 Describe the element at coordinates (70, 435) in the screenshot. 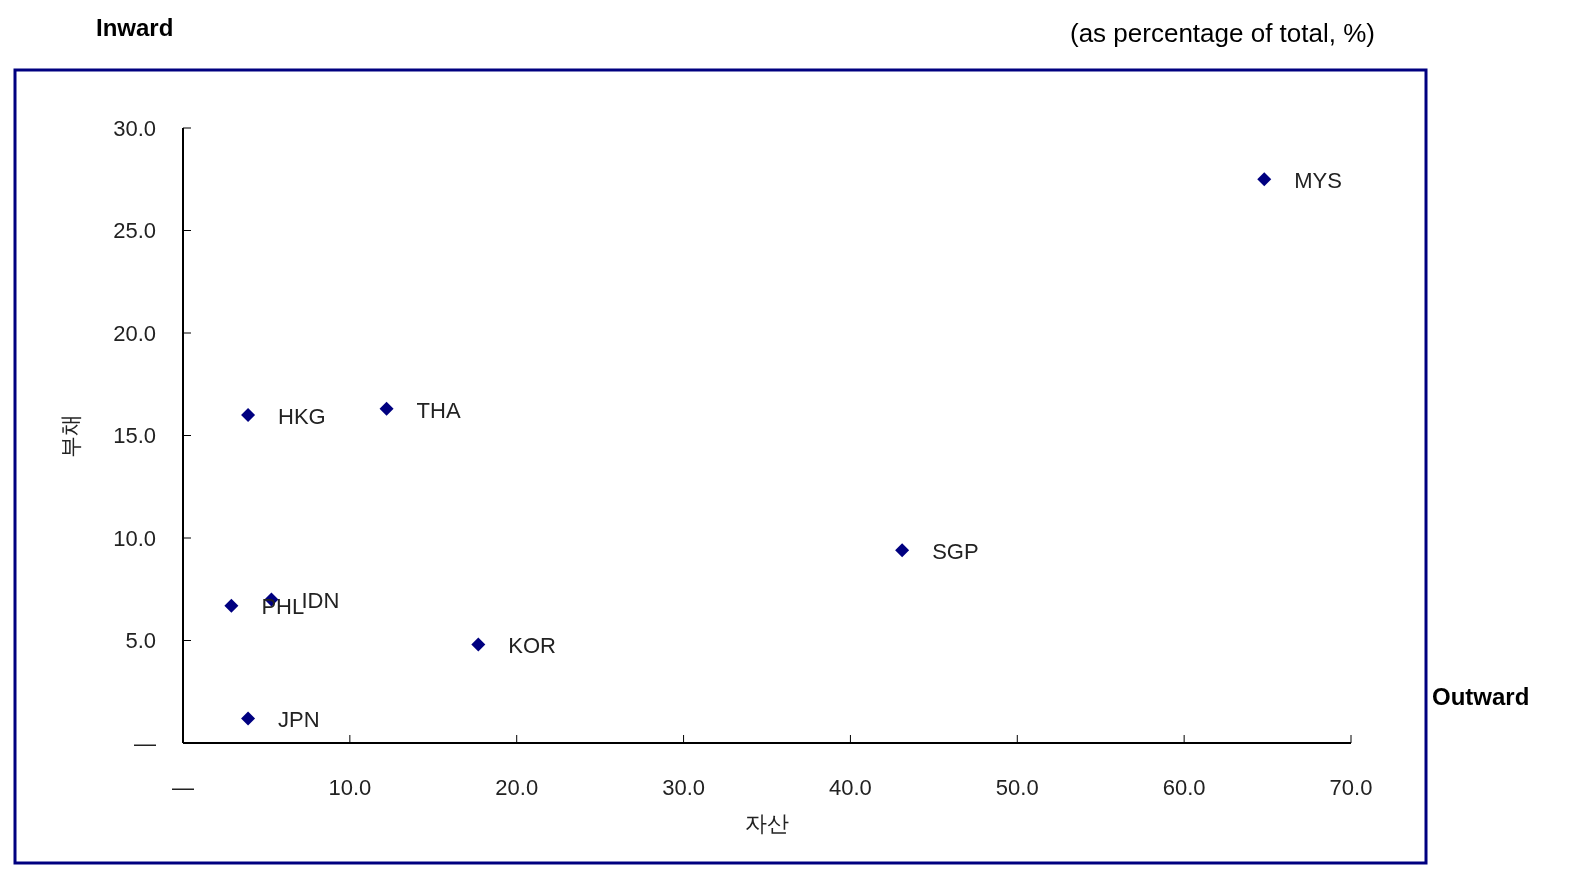

I see `y-axis-title: 부채` at that location.